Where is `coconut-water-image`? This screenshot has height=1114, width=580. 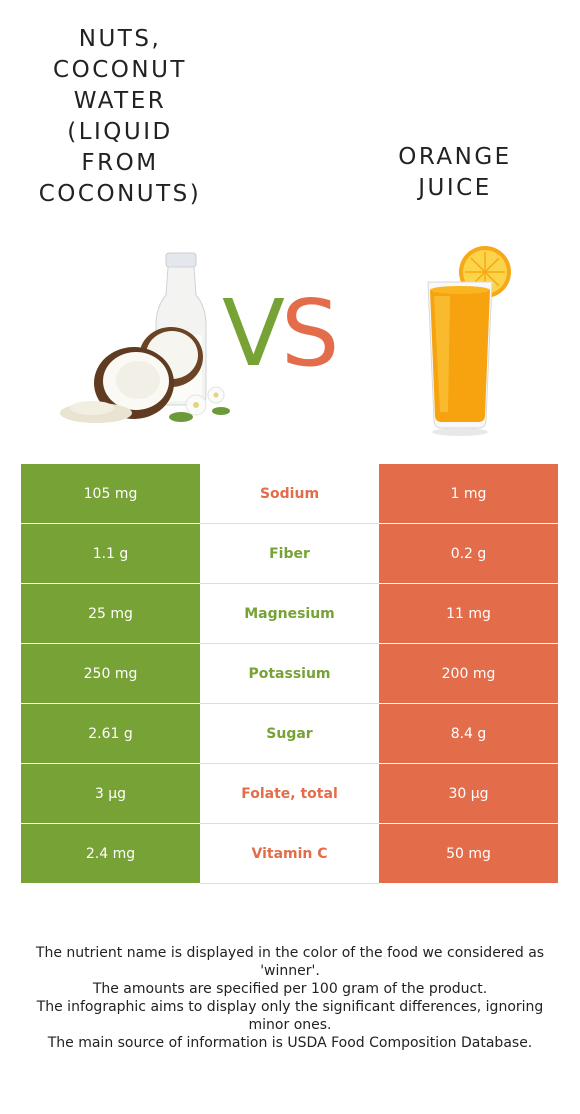 coconut-water-image is located at coordinates (145, 337).